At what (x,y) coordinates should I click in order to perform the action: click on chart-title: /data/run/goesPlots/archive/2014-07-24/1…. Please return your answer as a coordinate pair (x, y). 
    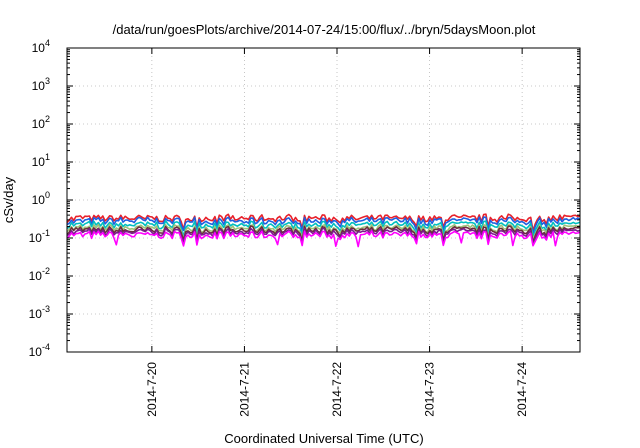
    Looking at the image, I should click on (324, 29).